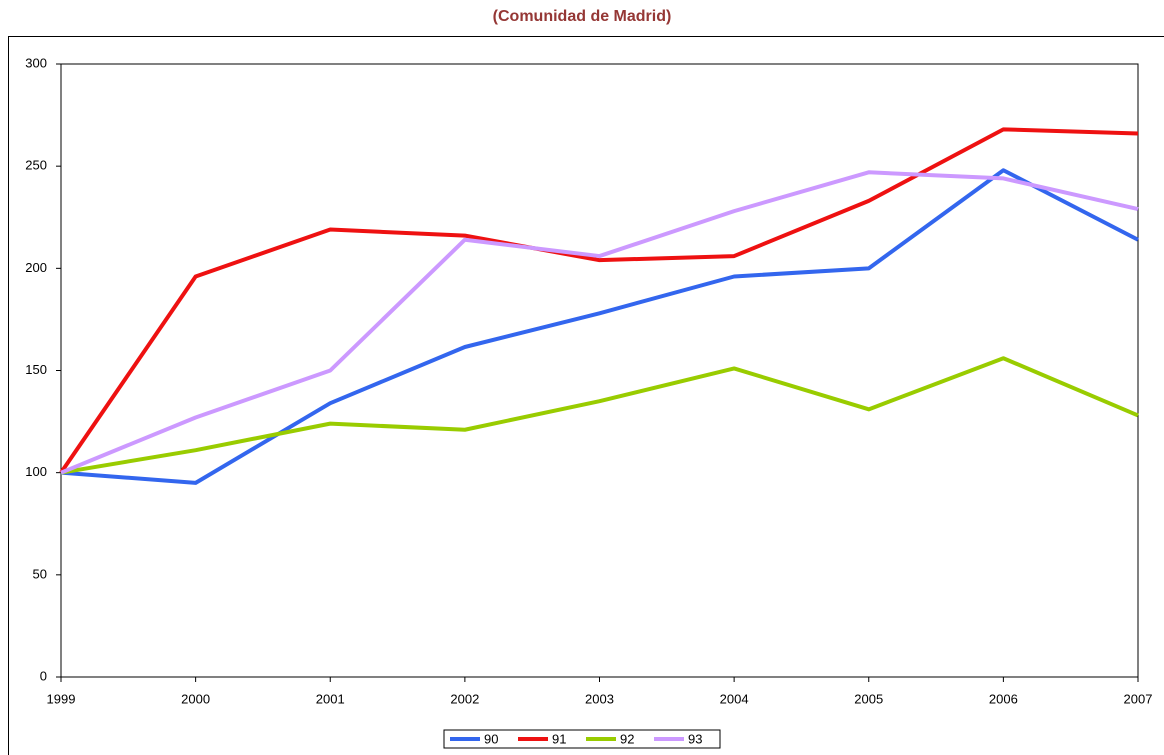 The image size is (1164, 755). Describe the element at coordinates (61, 698) in the screenshot. I see `x-tick-label: 1999` at that location.